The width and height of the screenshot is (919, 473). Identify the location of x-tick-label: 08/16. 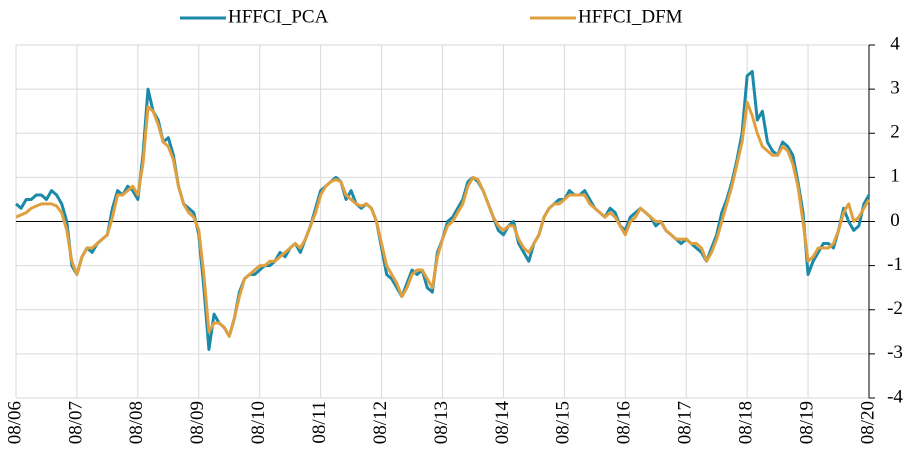
(624, 422).